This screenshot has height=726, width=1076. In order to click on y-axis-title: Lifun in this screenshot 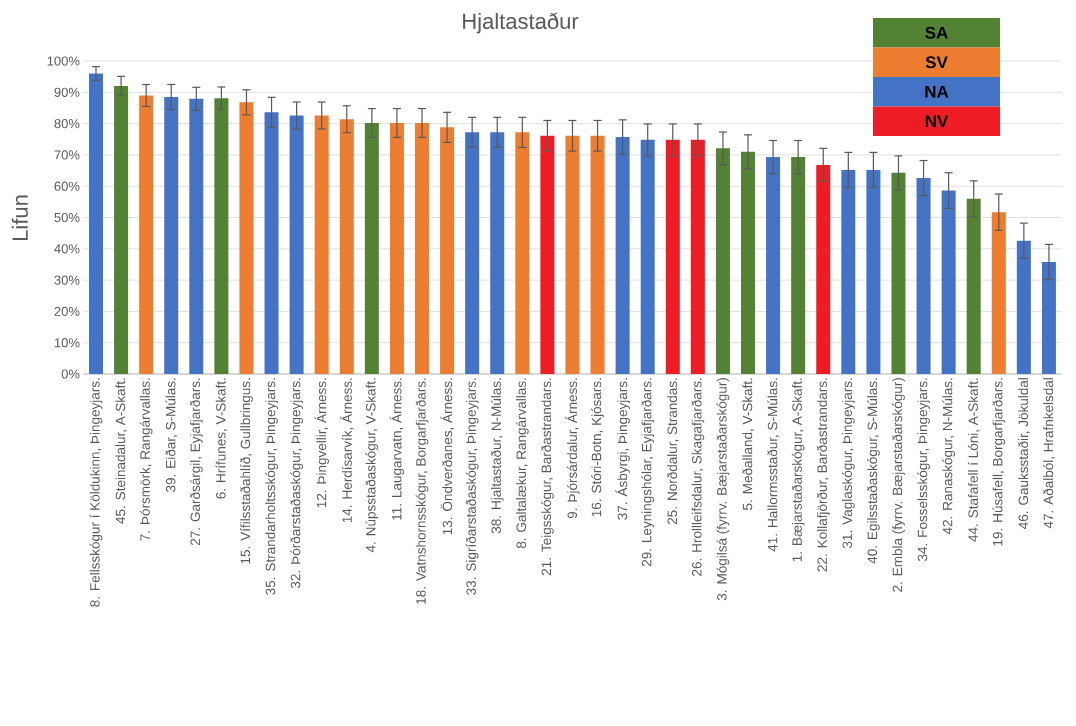, I will do `click(19, 218)`.